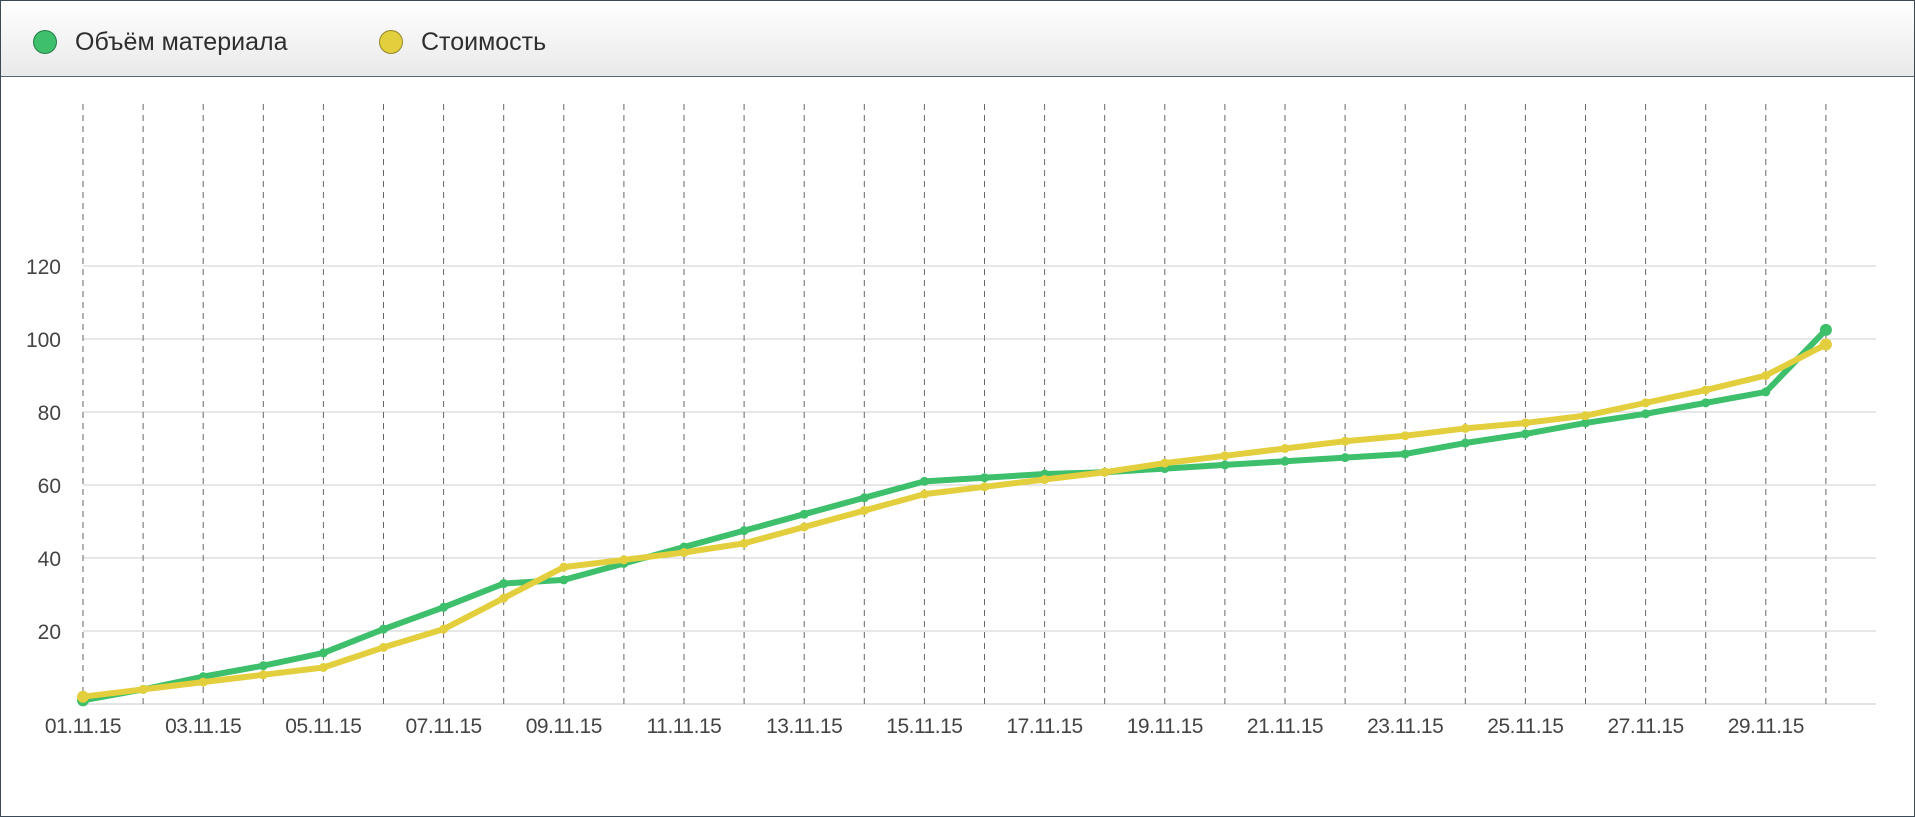 This screenshot has height=817, width=1915. Describe the element at coordinates (43, 340) in the screenshot. I see `y-tick-label: 100` at that location.